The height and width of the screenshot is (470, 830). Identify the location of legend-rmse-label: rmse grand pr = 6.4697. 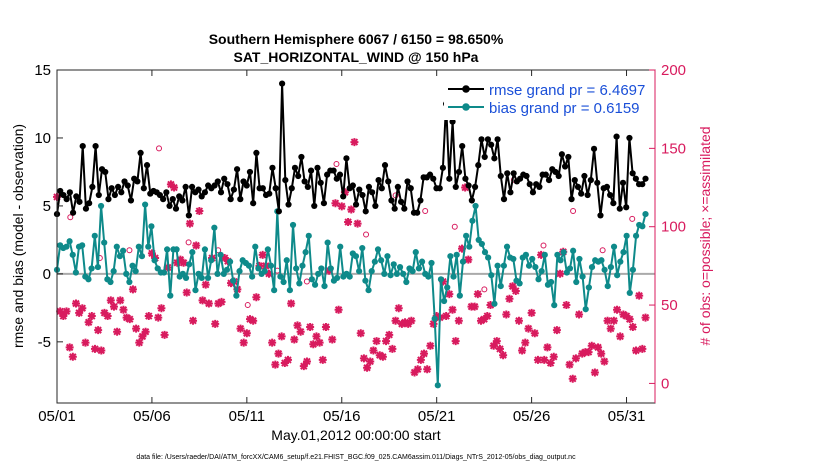
(567, 90).